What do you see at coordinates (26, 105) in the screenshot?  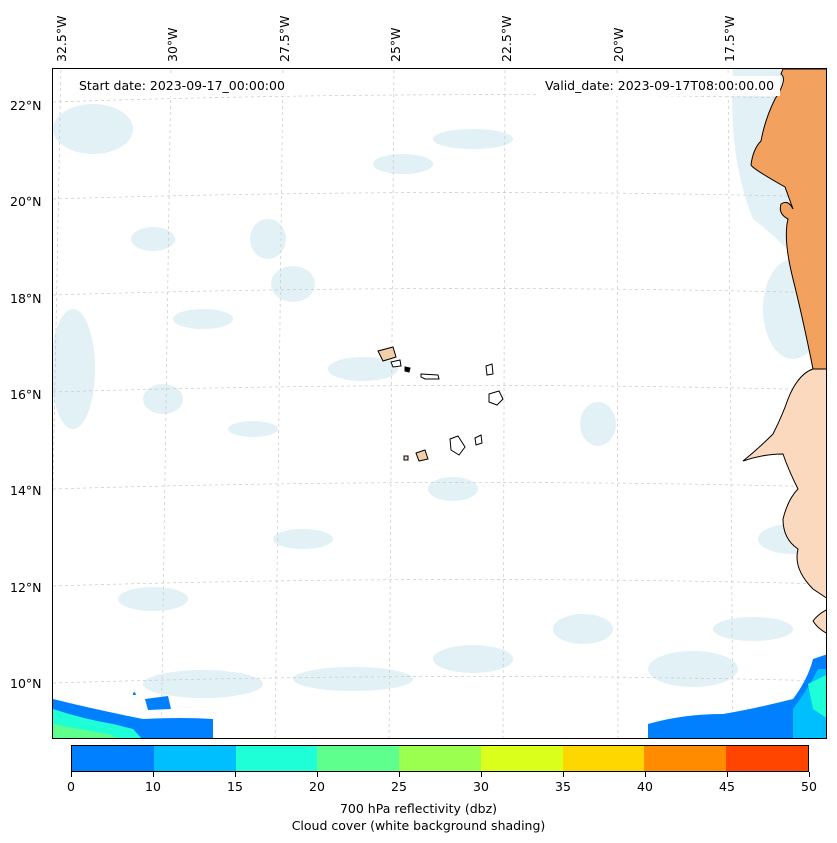 I see `lat-label-22n: 22°N` at bounding box center [26, 105].